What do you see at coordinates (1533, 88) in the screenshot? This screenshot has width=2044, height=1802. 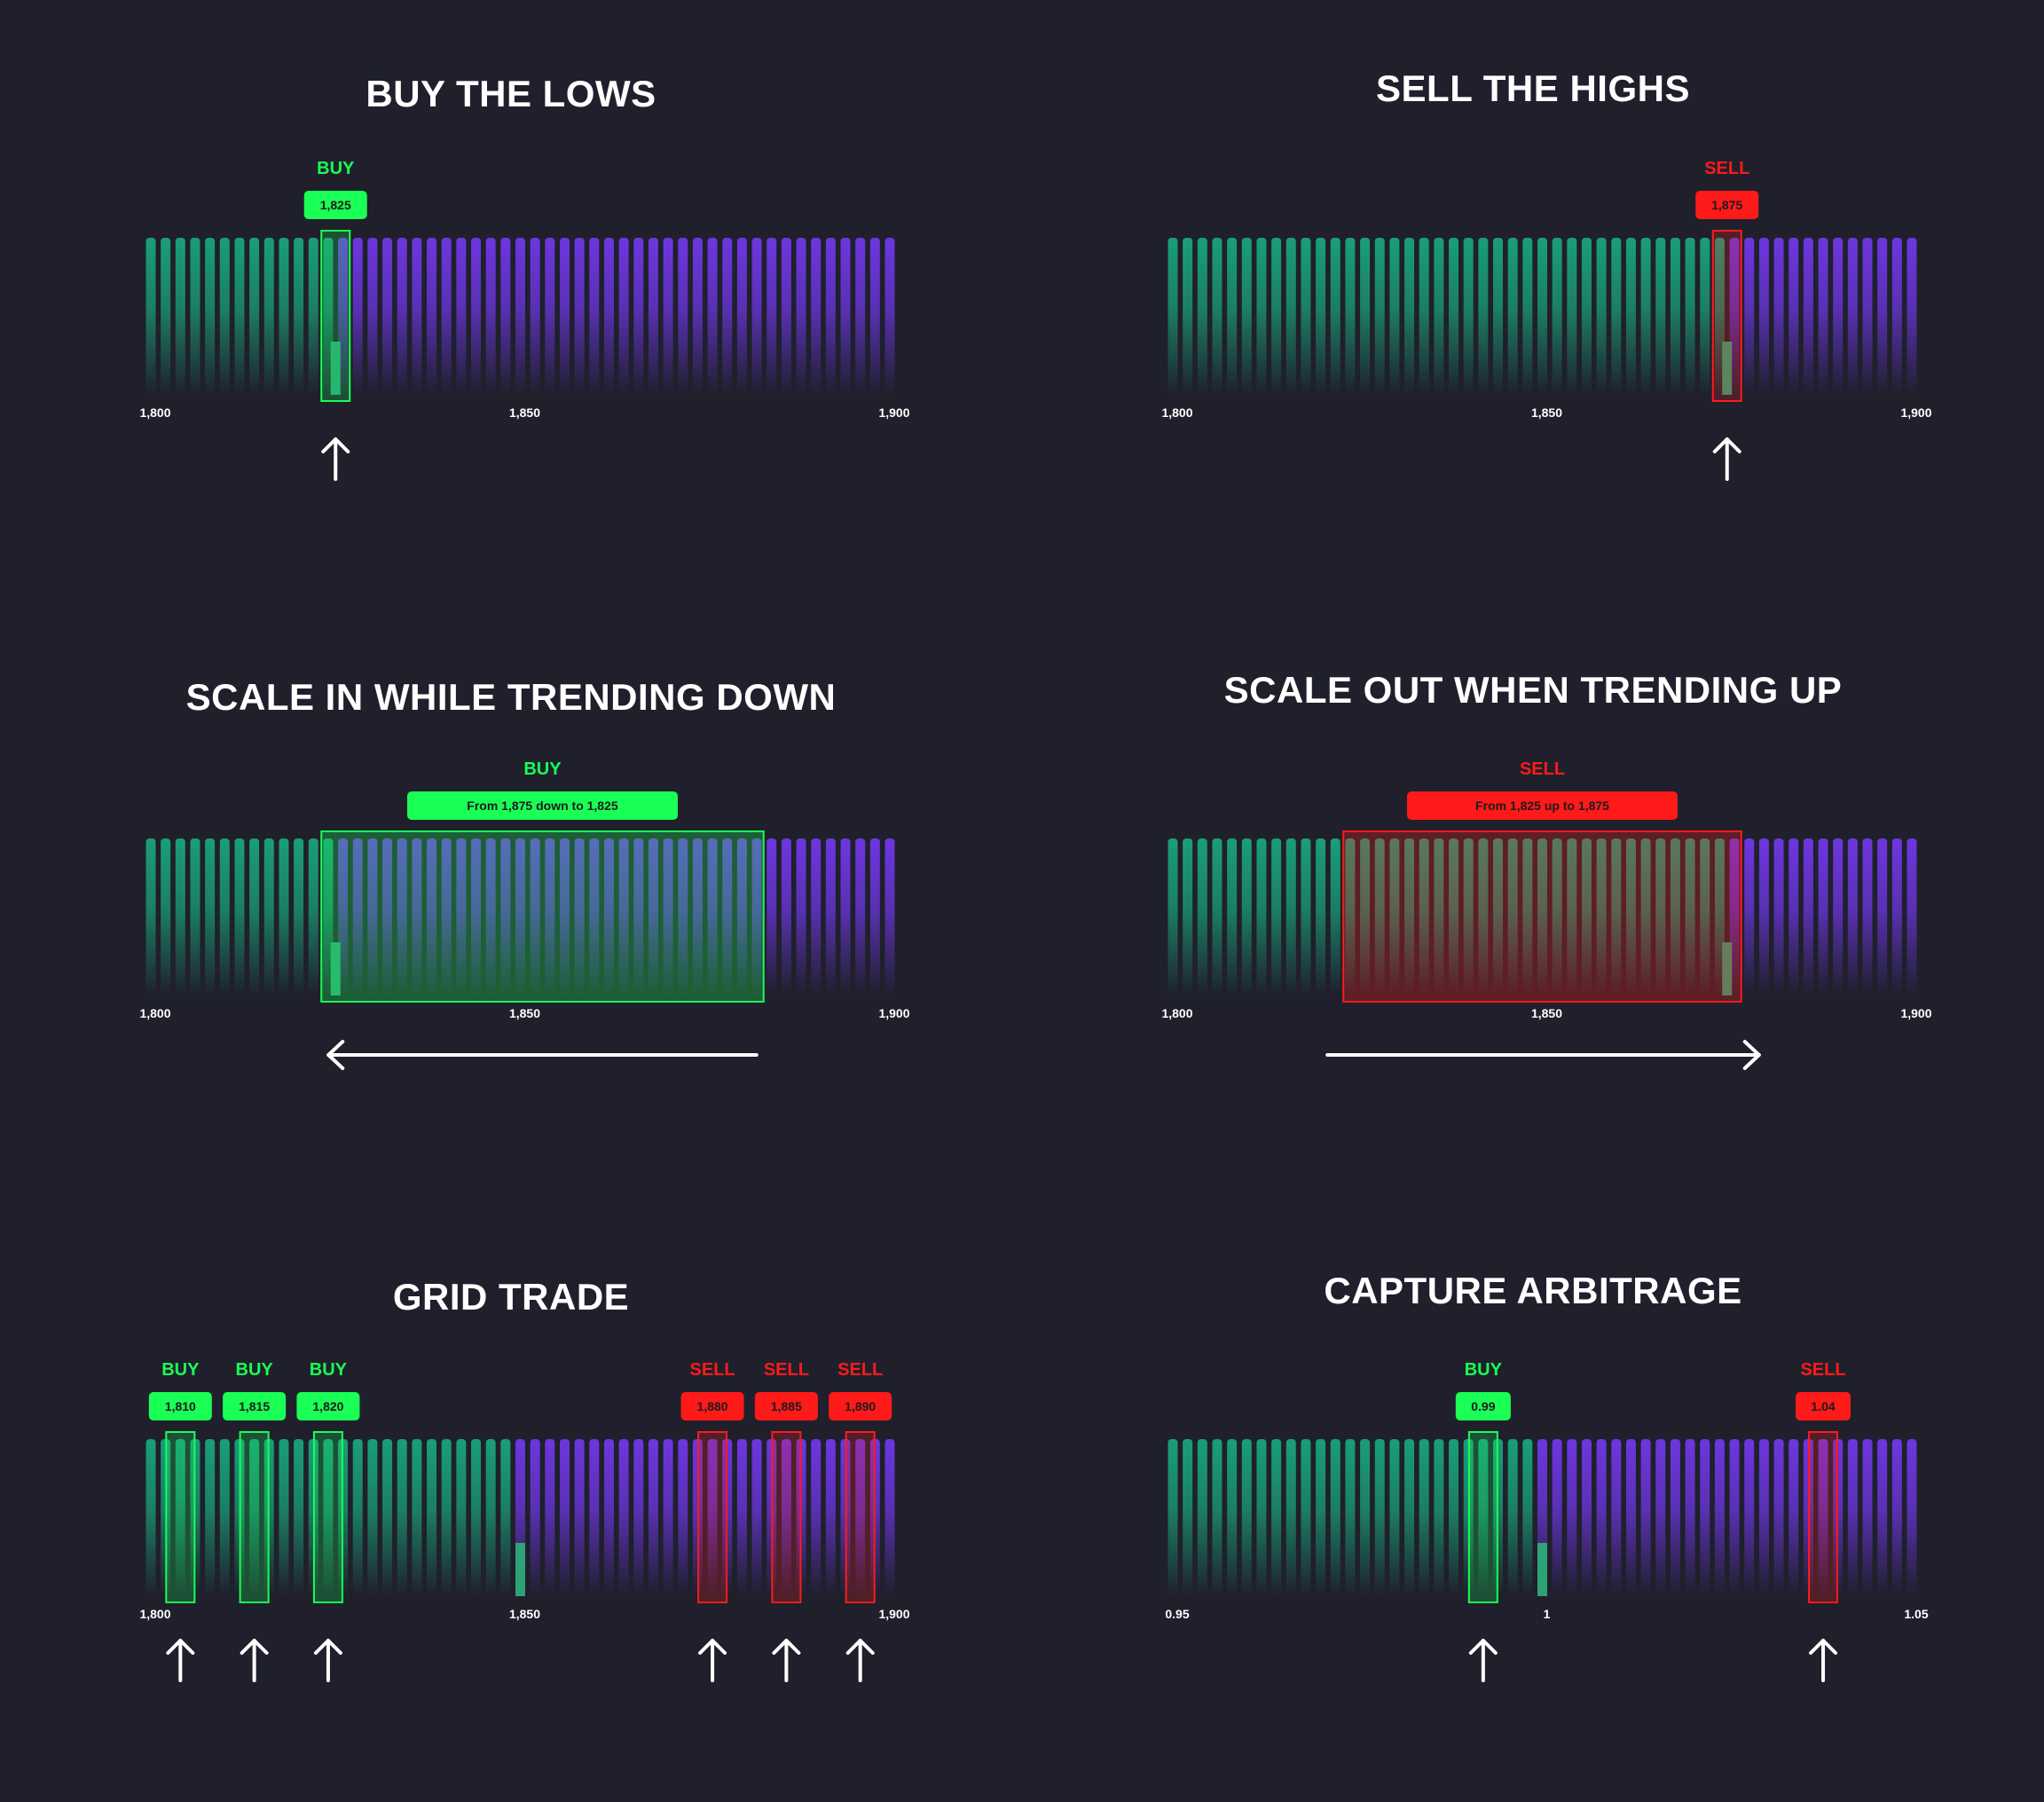 I see `chart-title: SELL THE HIGHS` at bounding box center [1533, 88].